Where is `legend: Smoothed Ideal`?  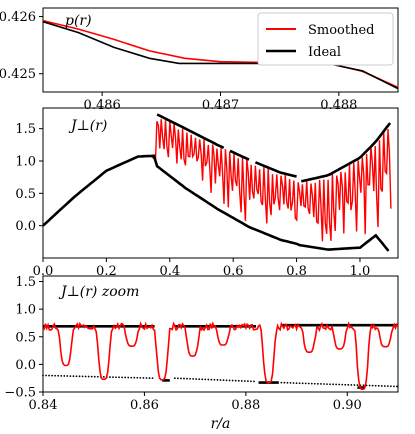
legend: Smoothed Ideal is located at coordinates (325, 39).